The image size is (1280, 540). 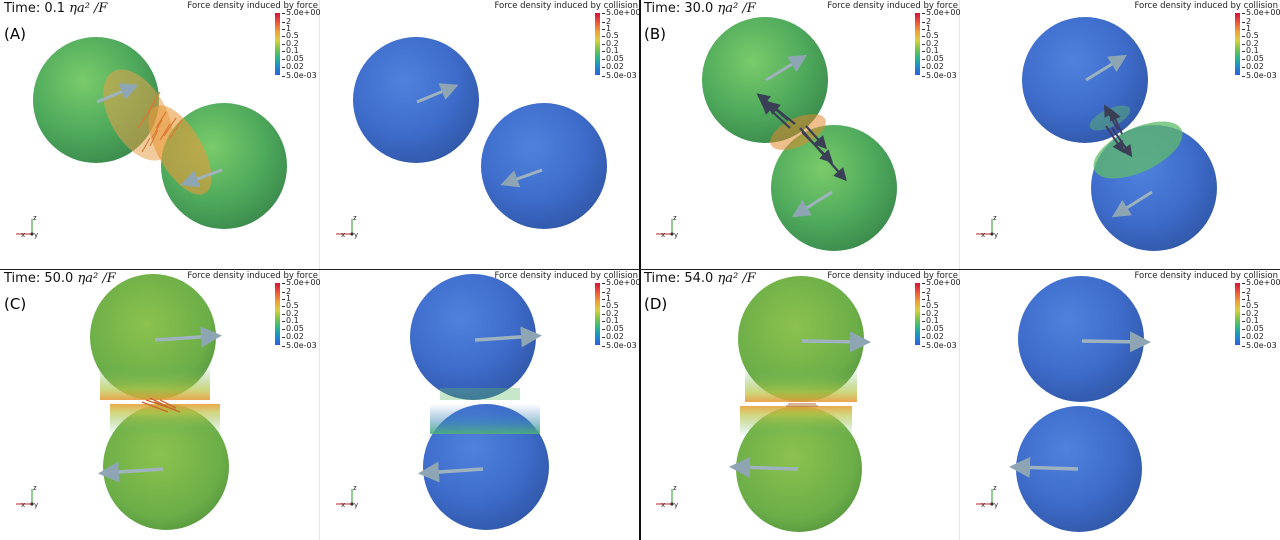 What do you see at coordinates (655, 34) in the screenshot?
I see `panel-label: (B)` at bounding box center [655, 34].